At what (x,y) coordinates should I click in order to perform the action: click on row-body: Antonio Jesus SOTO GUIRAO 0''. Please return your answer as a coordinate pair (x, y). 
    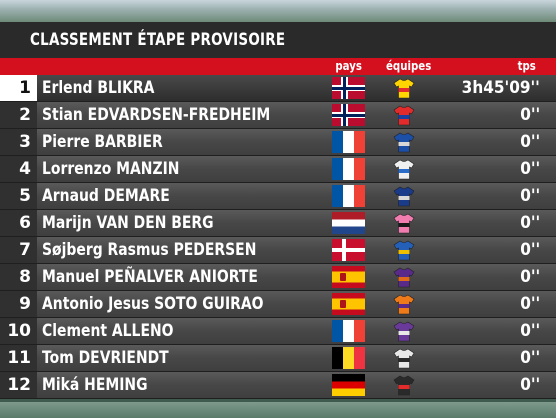
    Looking at the image, I should click on (296, 304).